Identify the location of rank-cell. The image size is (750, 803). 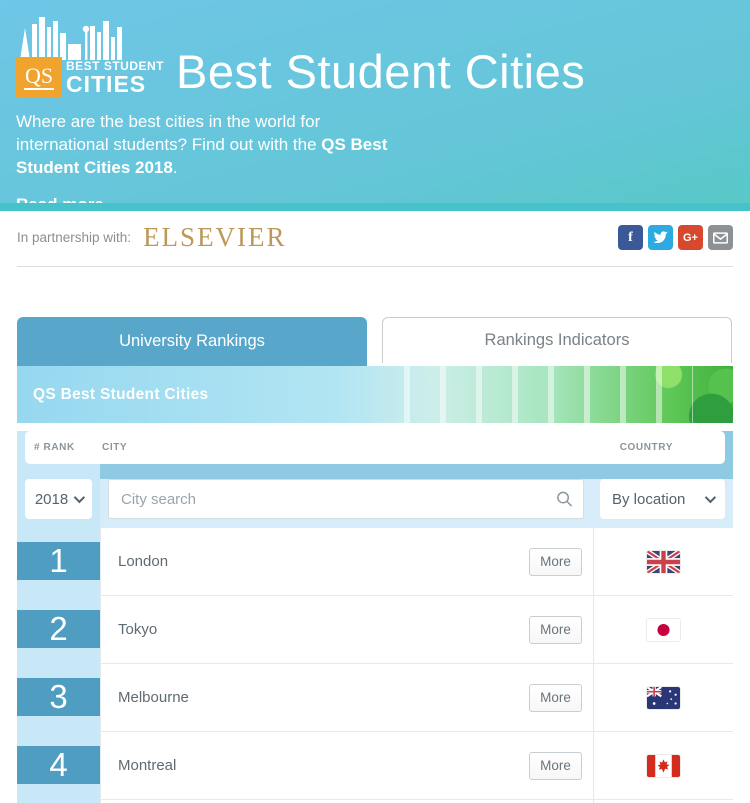
(58, 801).